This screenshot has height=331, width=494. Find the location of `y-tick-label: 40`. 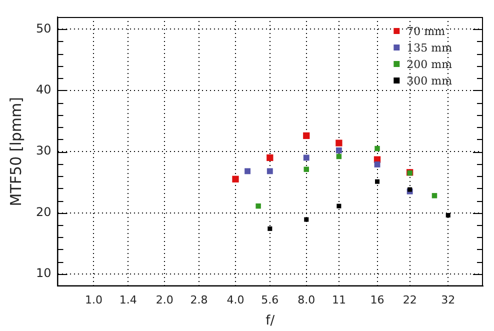

y-tick-label: 40 is located at coordinates (44, 89).